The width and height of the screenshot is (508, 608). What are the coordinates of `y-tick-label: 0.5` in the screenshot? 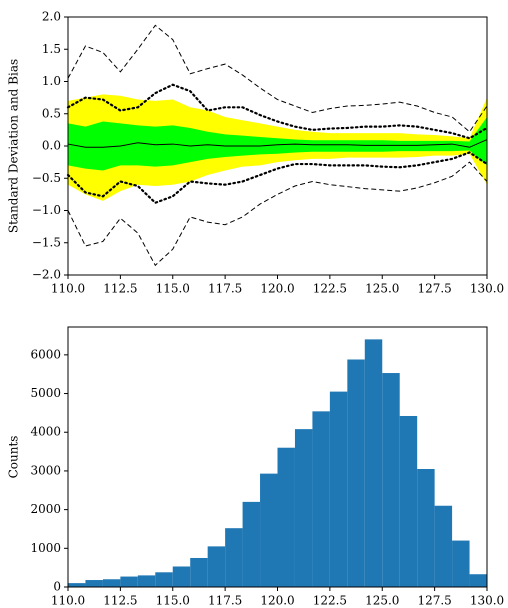 It's located at (51, 113).